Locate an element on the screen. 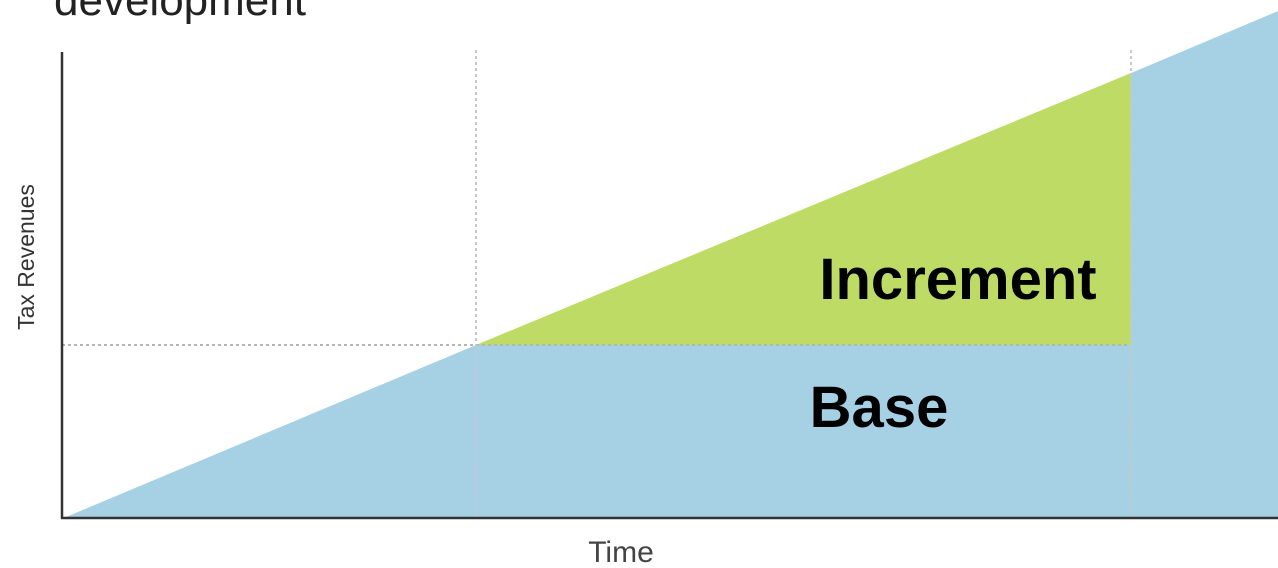 This screenshot has height=568, width=1278. y-axis-label: Tax Revenues is located at coordinates (26, 257).